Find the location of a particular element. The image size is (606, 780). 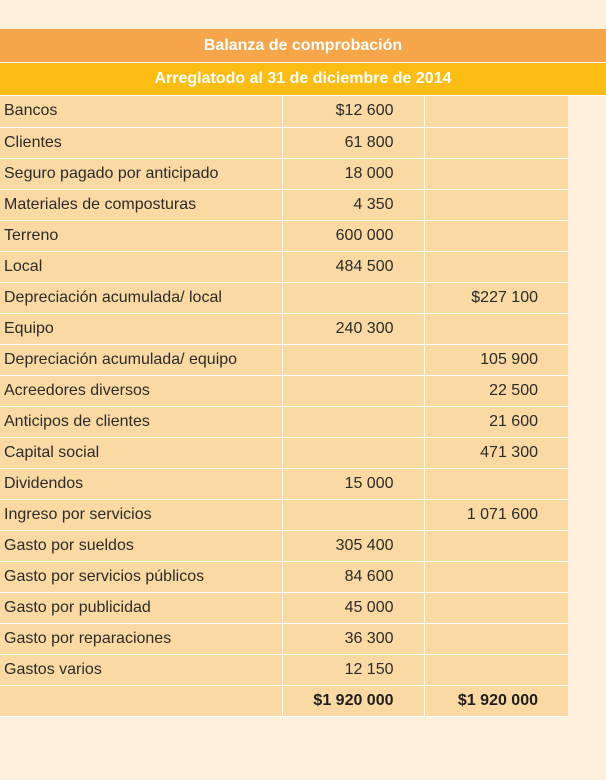

debit-cell: 45 000 is located at coordinates (353, 608).